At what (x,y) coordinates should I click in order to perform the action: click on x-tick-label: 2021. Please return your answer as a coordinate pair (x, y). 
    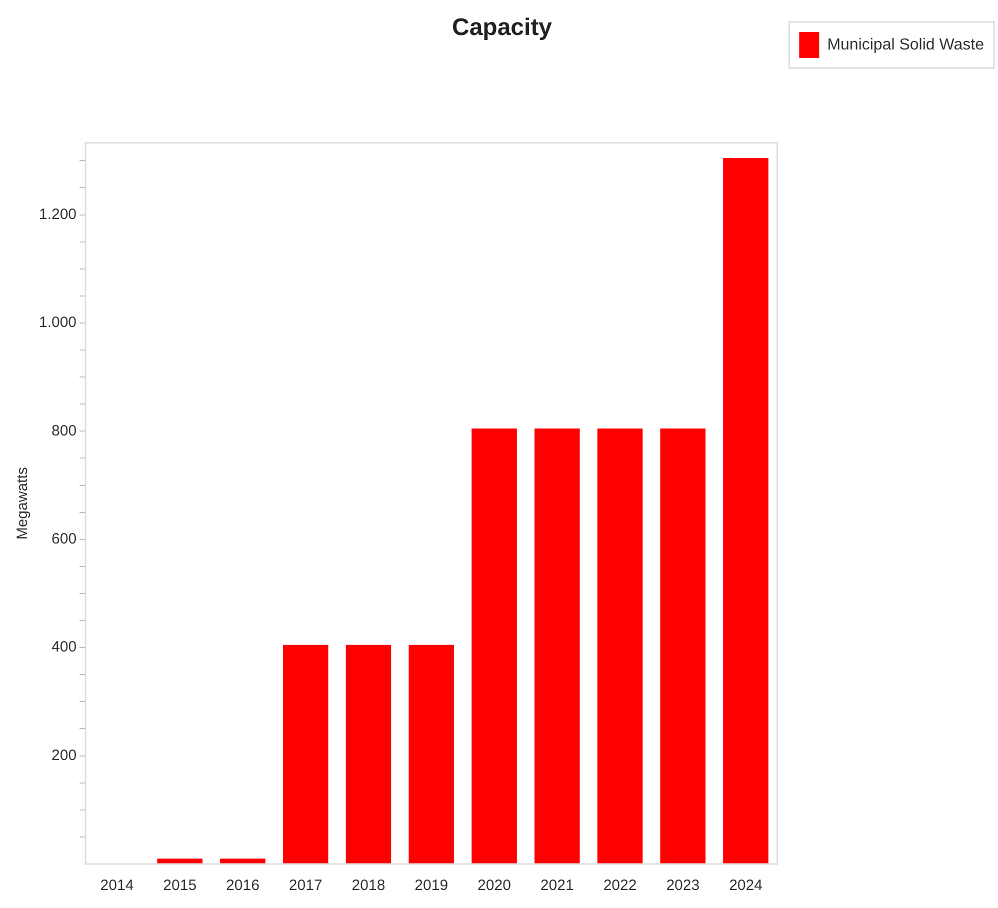
    Looking at the image, I should click on (557, 885).